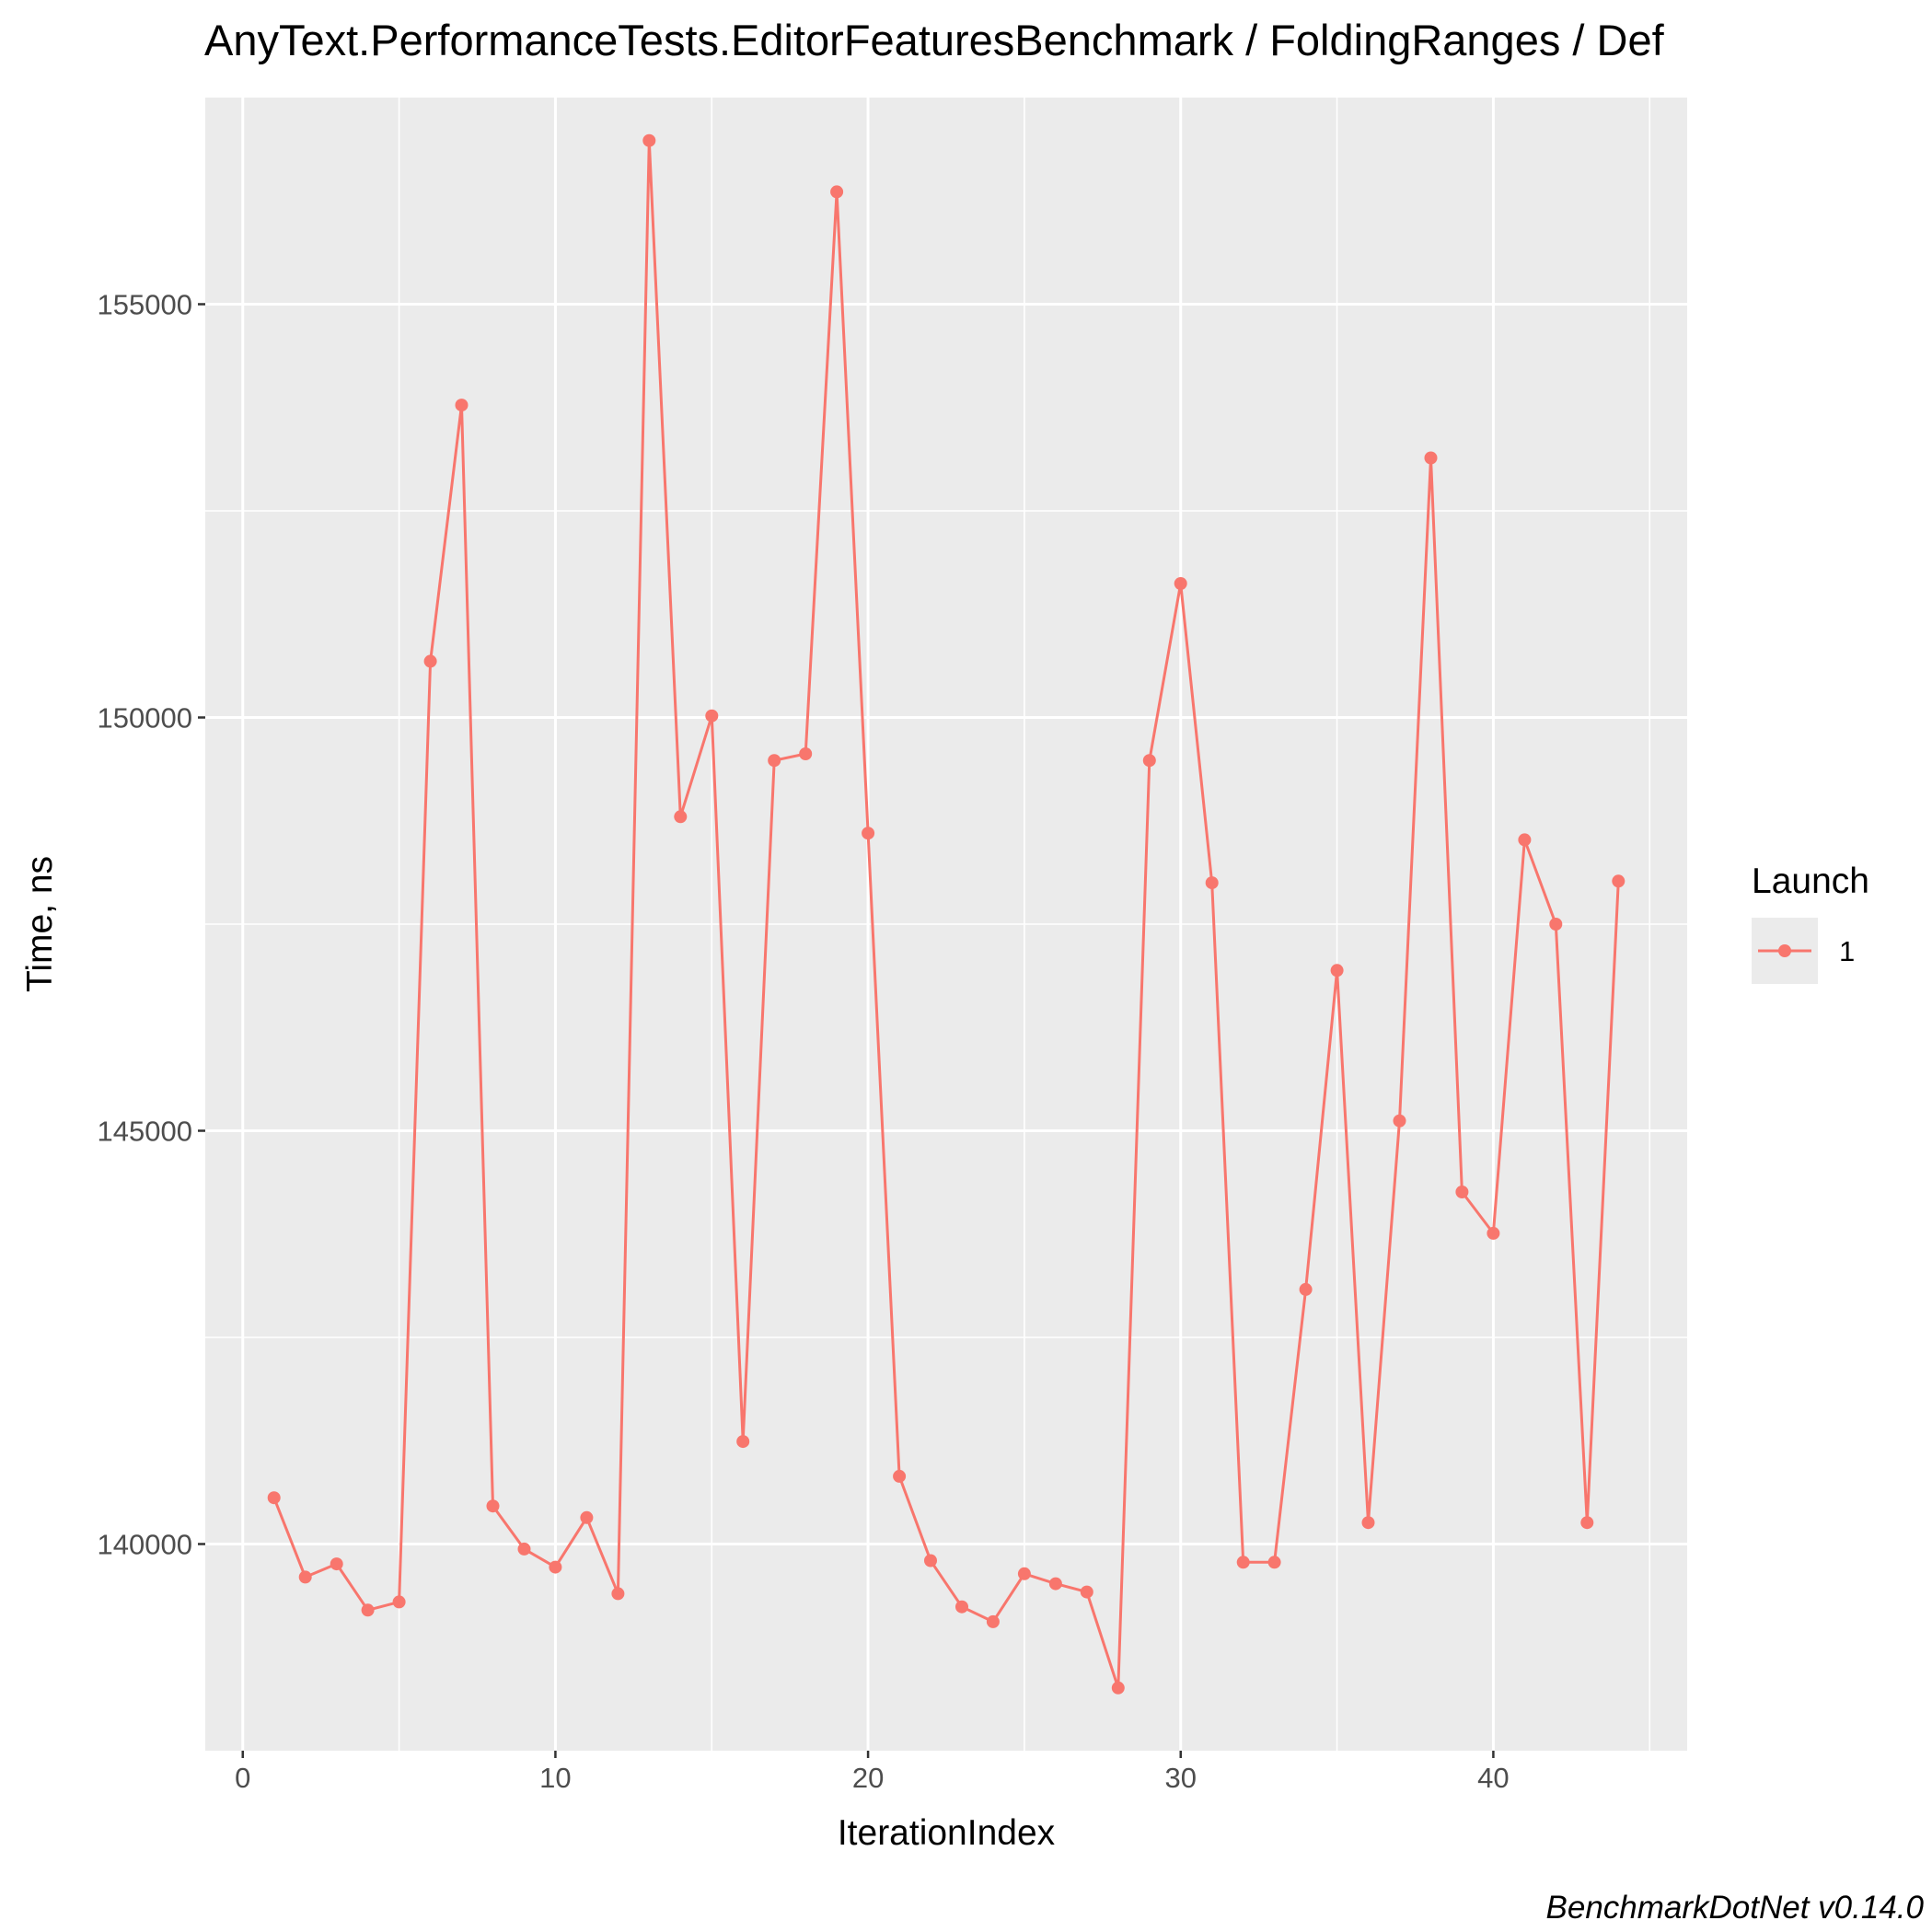 This screenshot has width=1932, height=1932. I want to click on y-tick-label: 140000, so click(145, 1545).